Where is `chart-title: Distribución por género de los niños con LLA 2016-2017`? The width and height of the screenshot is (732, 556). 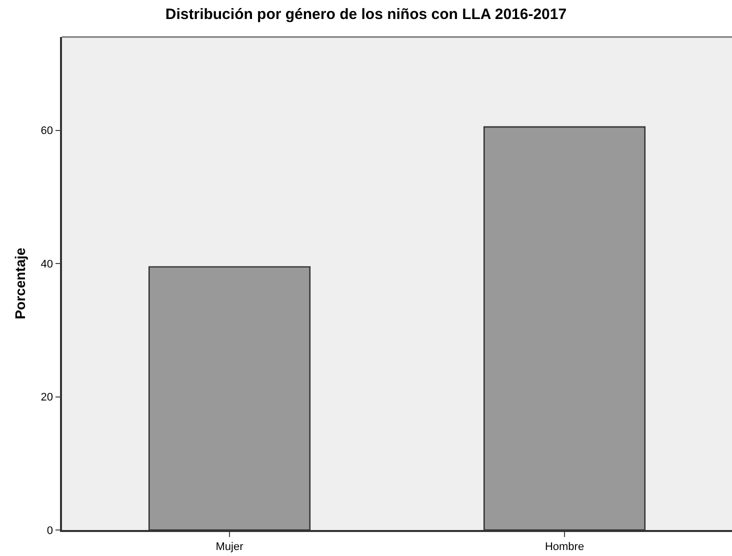 chart-title: Distribución por género de los niños con LLA 2016-2017 is located at coordinates (366, 14).